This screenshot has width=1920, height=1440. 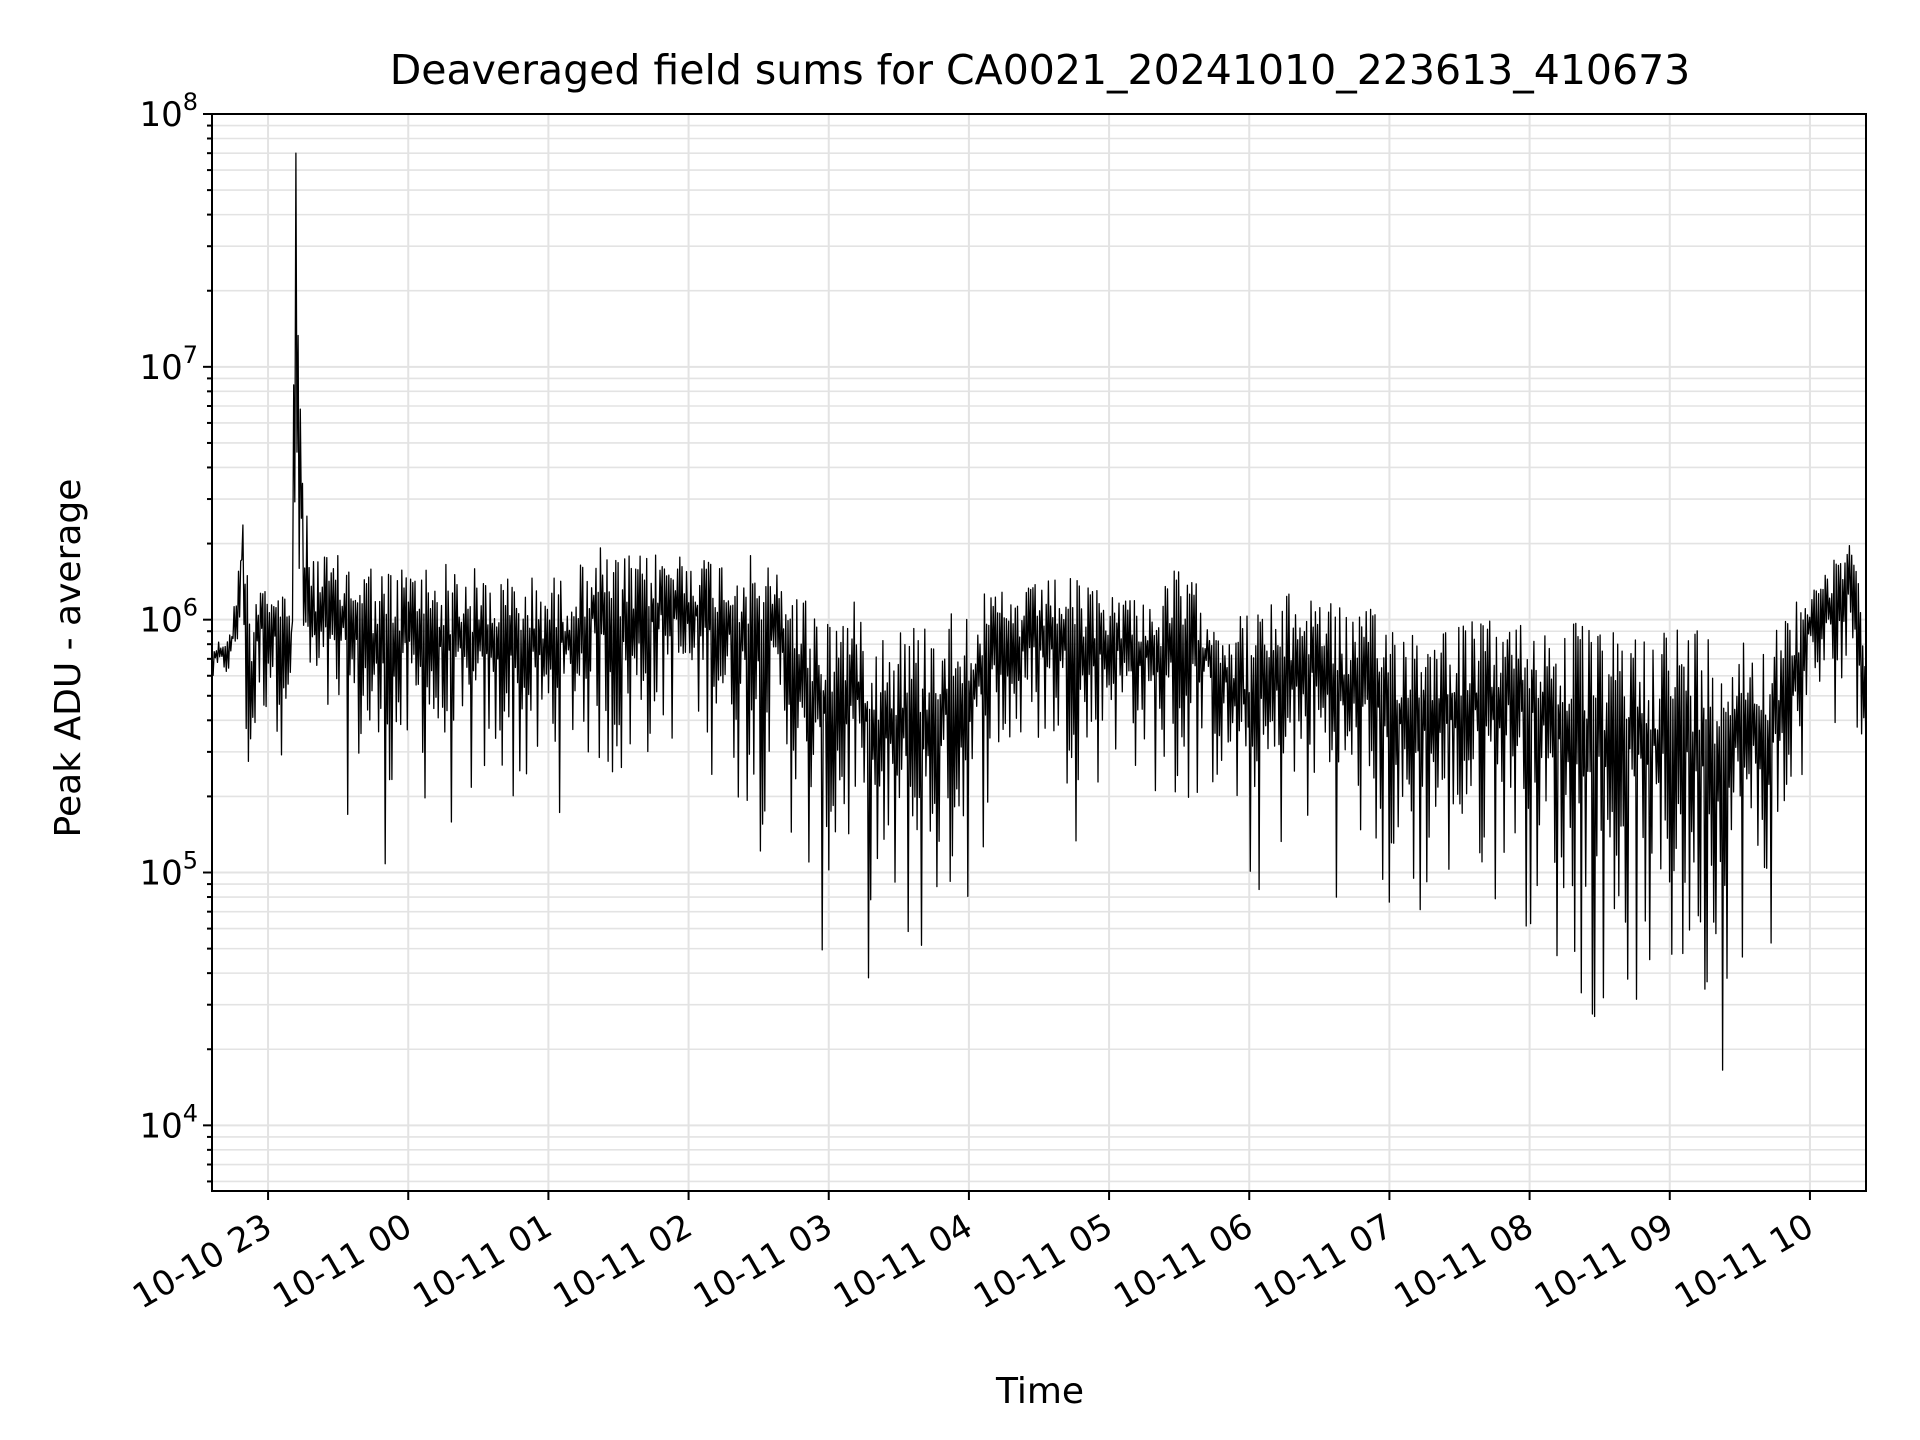 I want to click on y-tick-label: 10⁷, so click(x=168, y=364).